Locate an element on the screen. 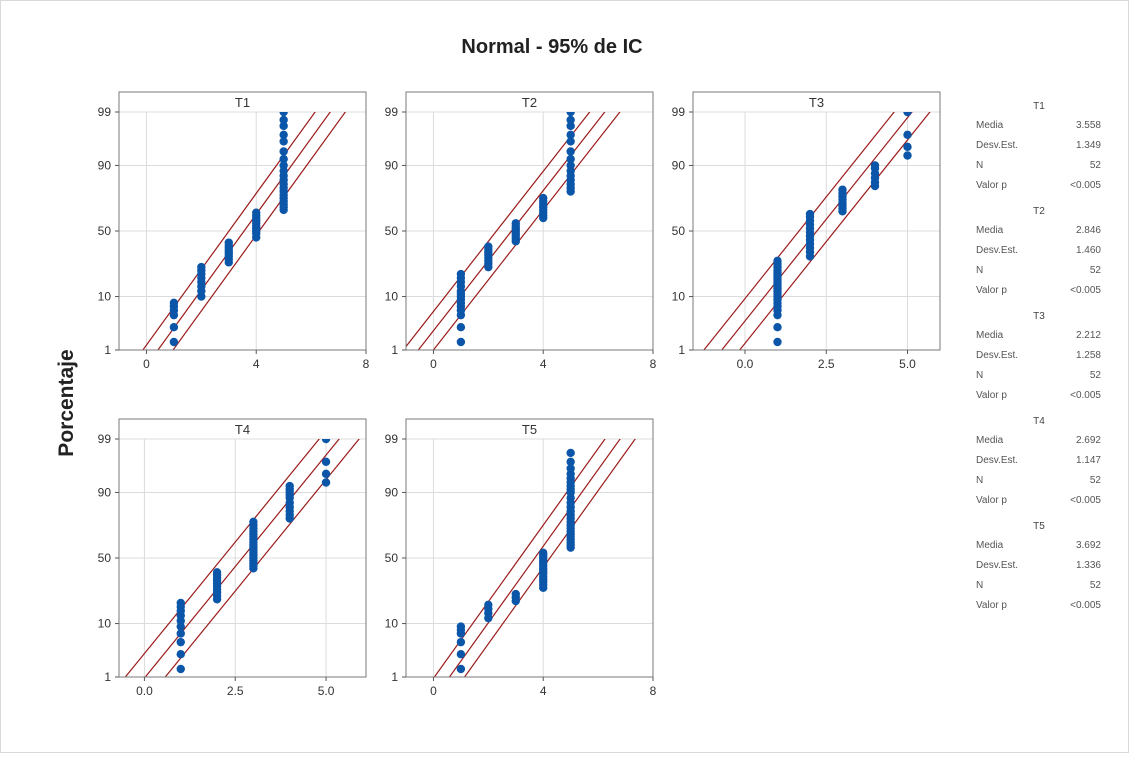  stats-group-name: T2 is located at coordinates (1039, 211).